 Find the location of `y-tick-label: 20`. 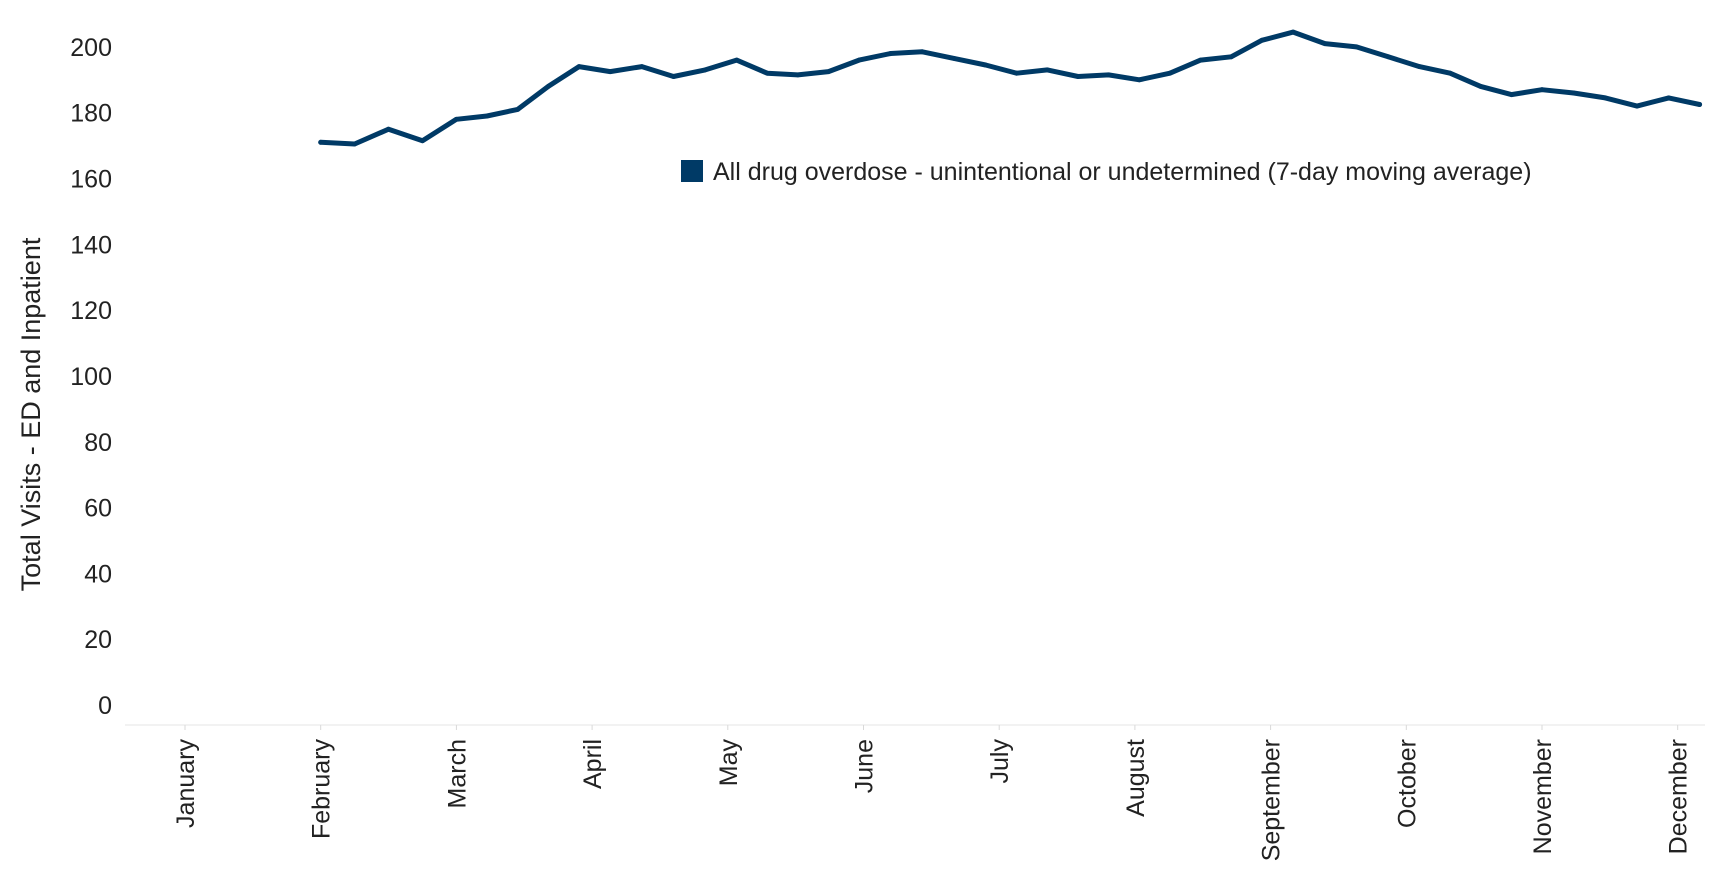

y-tick-label: 20 is located at coordinates (98, 640).